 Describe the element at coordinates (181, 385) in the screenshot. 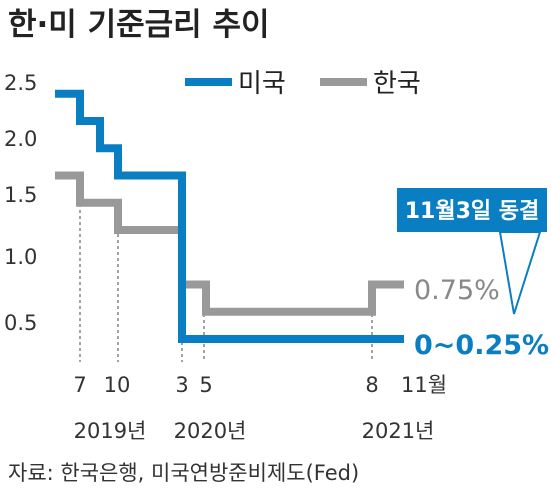

I see `x-tick-label: 3` at that location.